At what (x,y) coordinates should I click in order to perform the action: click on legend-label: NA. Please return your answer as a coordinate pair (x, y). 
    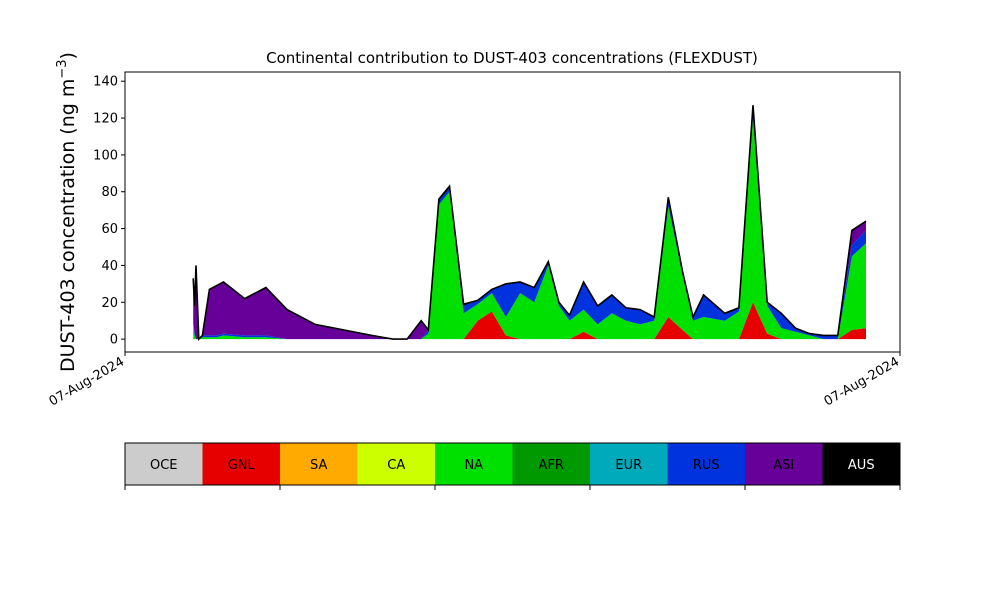
    Looking at the image, I should click on (473, 465).